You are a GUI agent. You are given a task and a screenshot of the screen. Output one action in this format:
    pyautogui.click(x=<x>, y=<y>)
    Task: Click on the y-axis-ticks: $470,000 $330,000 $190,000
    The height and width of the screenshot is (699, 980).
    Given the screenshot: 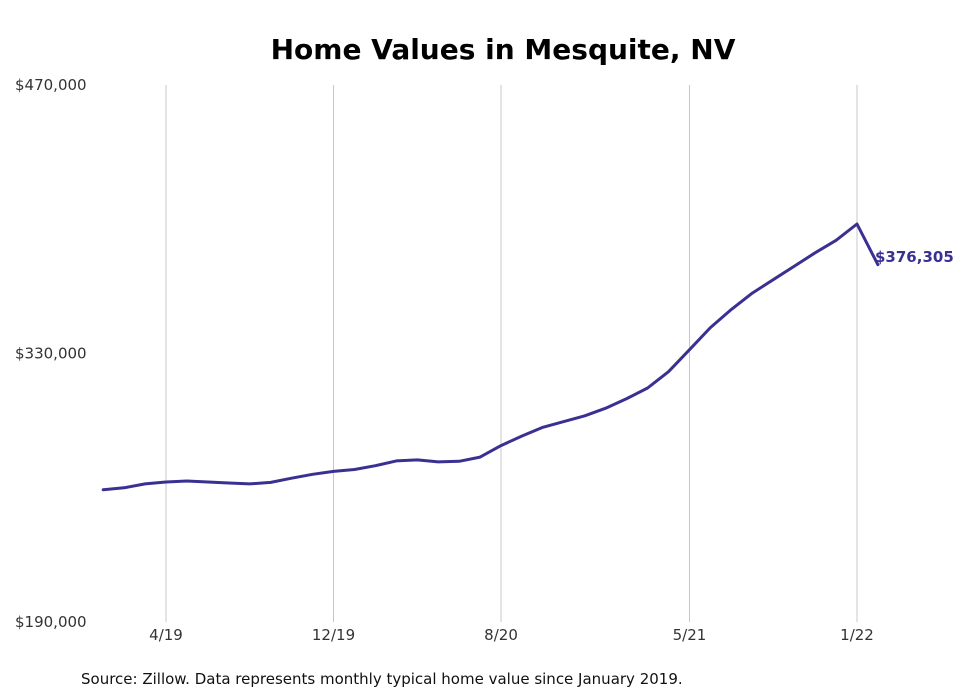 What is the action you would take?
    pyautogui.click(x=51, y=353)
    